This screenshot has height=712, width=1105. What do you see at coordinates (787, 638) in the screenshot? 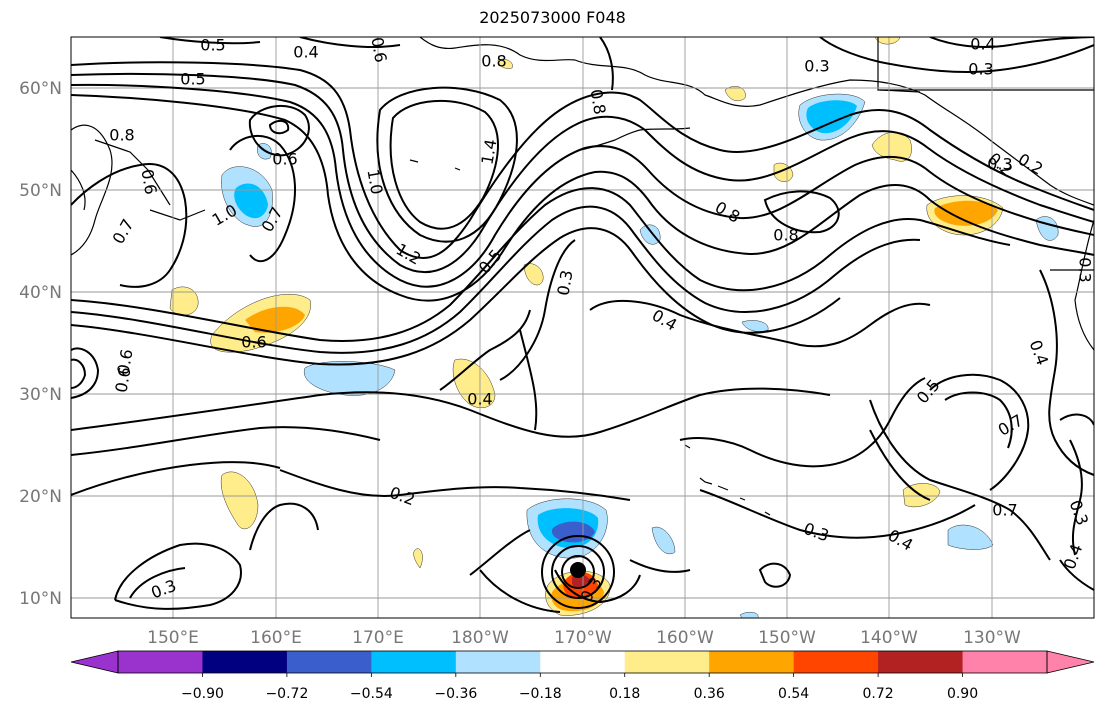
I see `lon-tick-label: 150°W` at bounding box center [787, 638].